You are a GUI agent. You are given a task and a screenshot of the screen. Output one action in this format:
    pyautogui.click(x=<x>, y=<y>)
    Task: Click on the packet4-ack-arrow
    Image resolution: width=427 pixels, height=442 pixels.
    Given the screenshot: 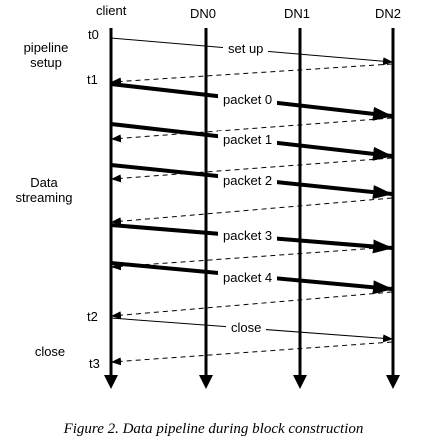 What is the action you would take?
    pyautogui.click(x=252, y=305)
    